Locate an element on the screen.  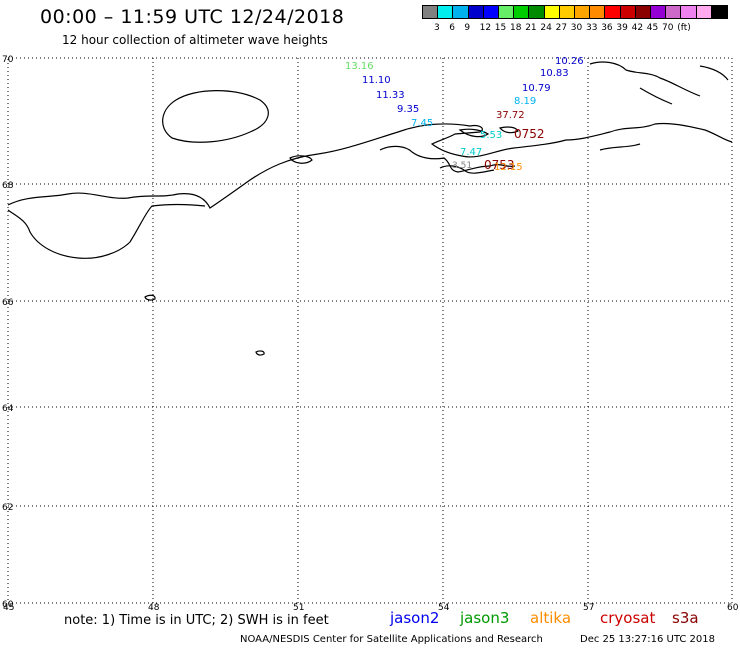
lon-tick-label: 60 is located at coordinates (733, 608).